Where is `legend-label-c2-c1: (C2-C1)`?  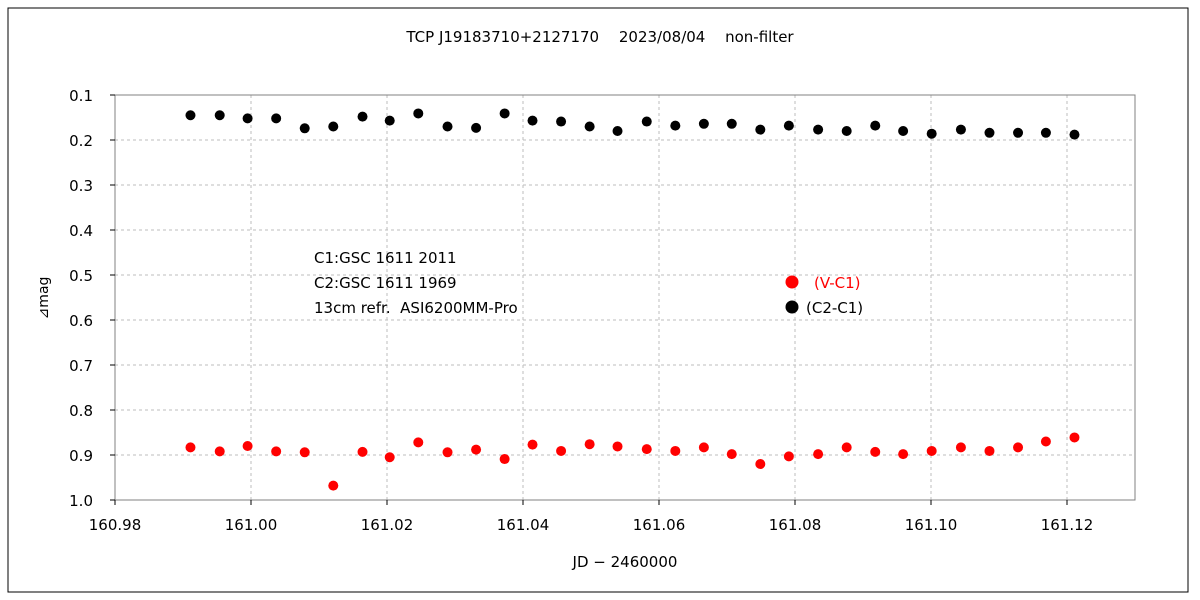 legend-label-c2-c1: (C2-C1) is located at coordinates (834, 308).